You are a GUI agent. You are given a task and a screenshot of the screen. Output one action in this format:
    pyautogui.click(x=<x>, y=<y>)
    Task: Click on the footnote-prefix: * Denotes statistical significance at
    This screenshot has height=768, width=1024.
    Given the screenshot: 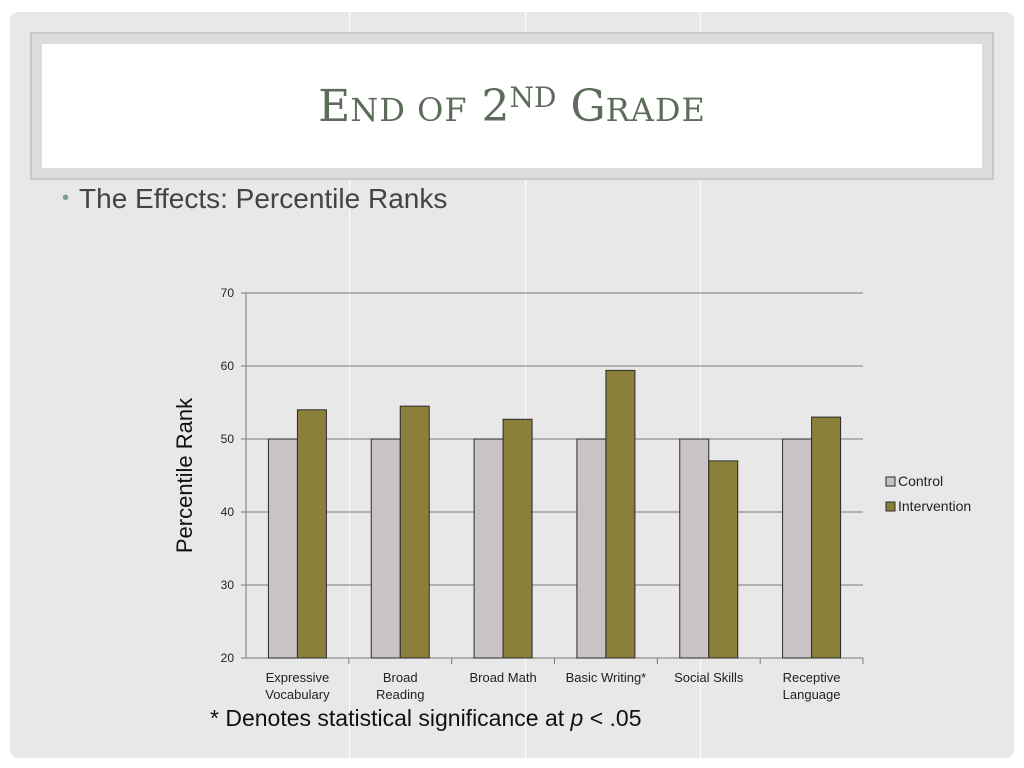 What is the action you would take?
    pyautogui.click(x=387, y=718)
    